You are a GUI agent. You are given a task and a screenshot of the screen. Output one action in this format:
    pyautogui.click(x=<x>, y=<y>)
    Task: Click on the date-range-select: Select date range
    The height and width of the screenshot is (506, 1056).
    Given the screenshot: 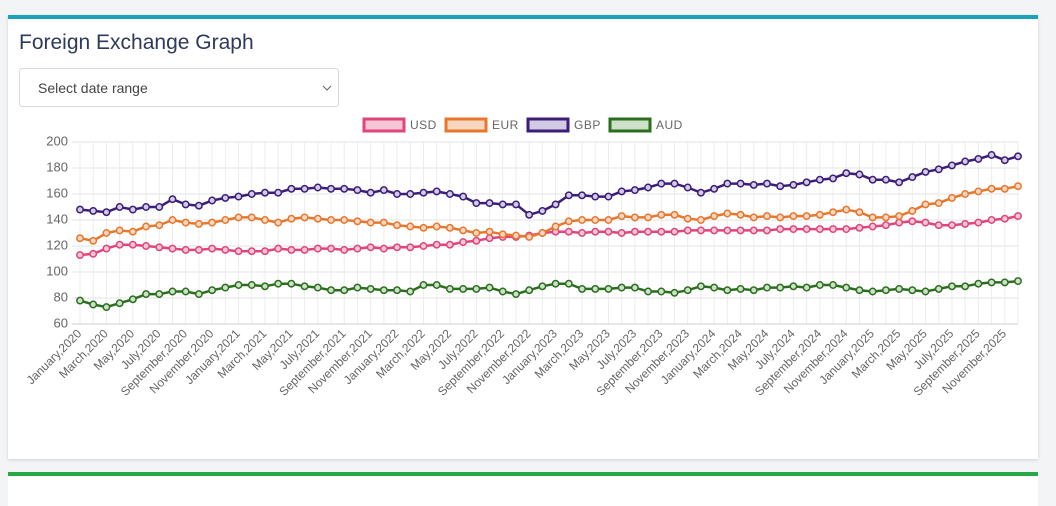 What is the action you would take?
    pyautogui.click(x=179, y=87)
    